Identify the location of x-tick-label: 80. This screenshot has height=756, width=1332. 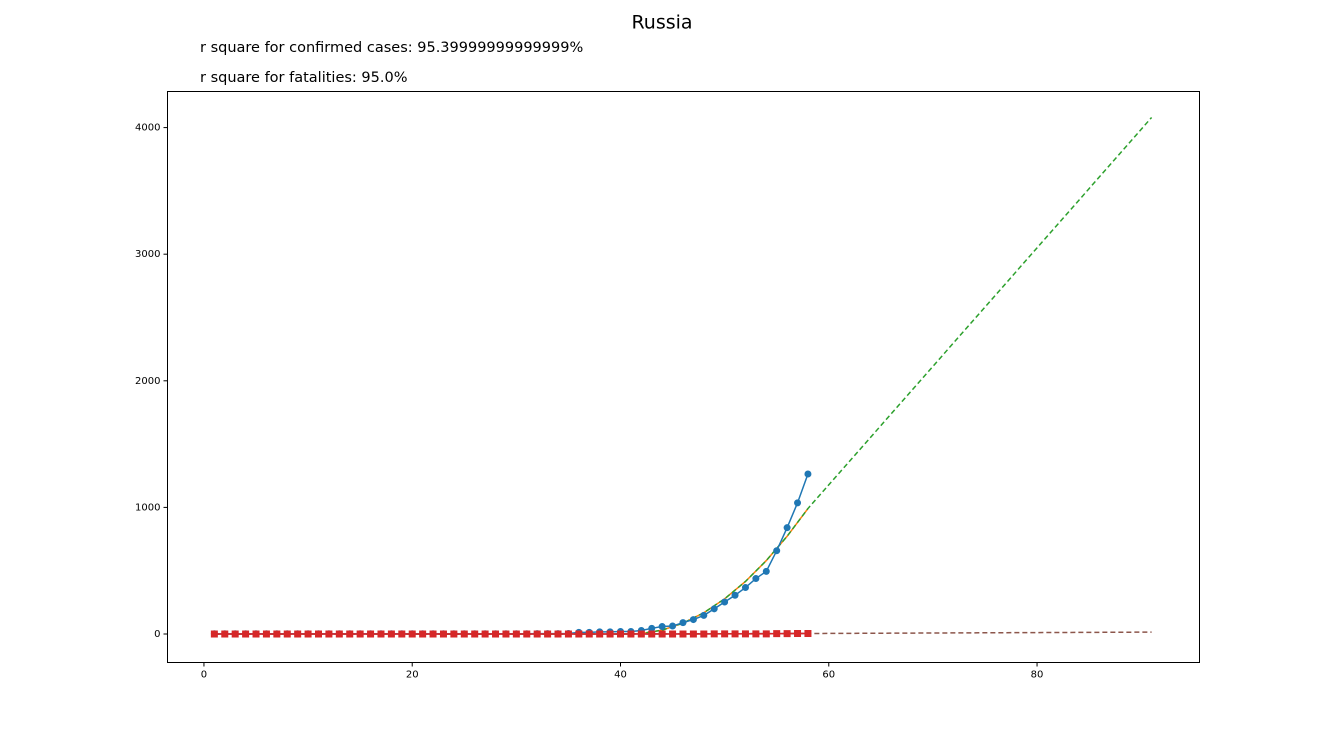
(1037, 675).